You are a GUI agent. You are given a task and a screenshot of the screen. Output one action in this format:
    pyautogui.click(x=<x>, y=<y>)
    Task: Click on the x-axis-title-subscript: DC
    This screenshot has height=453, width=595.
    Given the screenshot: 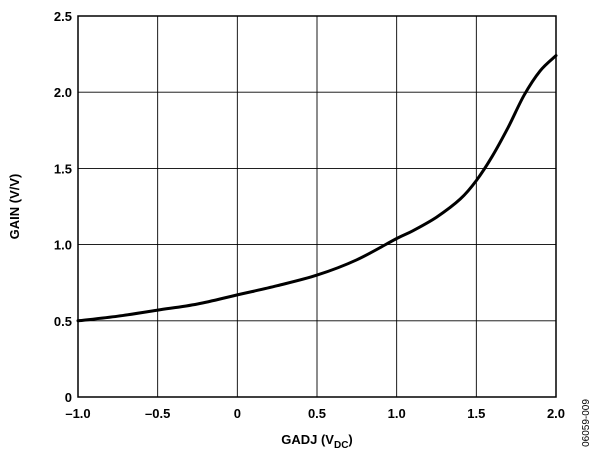 What is the action you would take?
    pyautogui.click(x=341, y=445)
    